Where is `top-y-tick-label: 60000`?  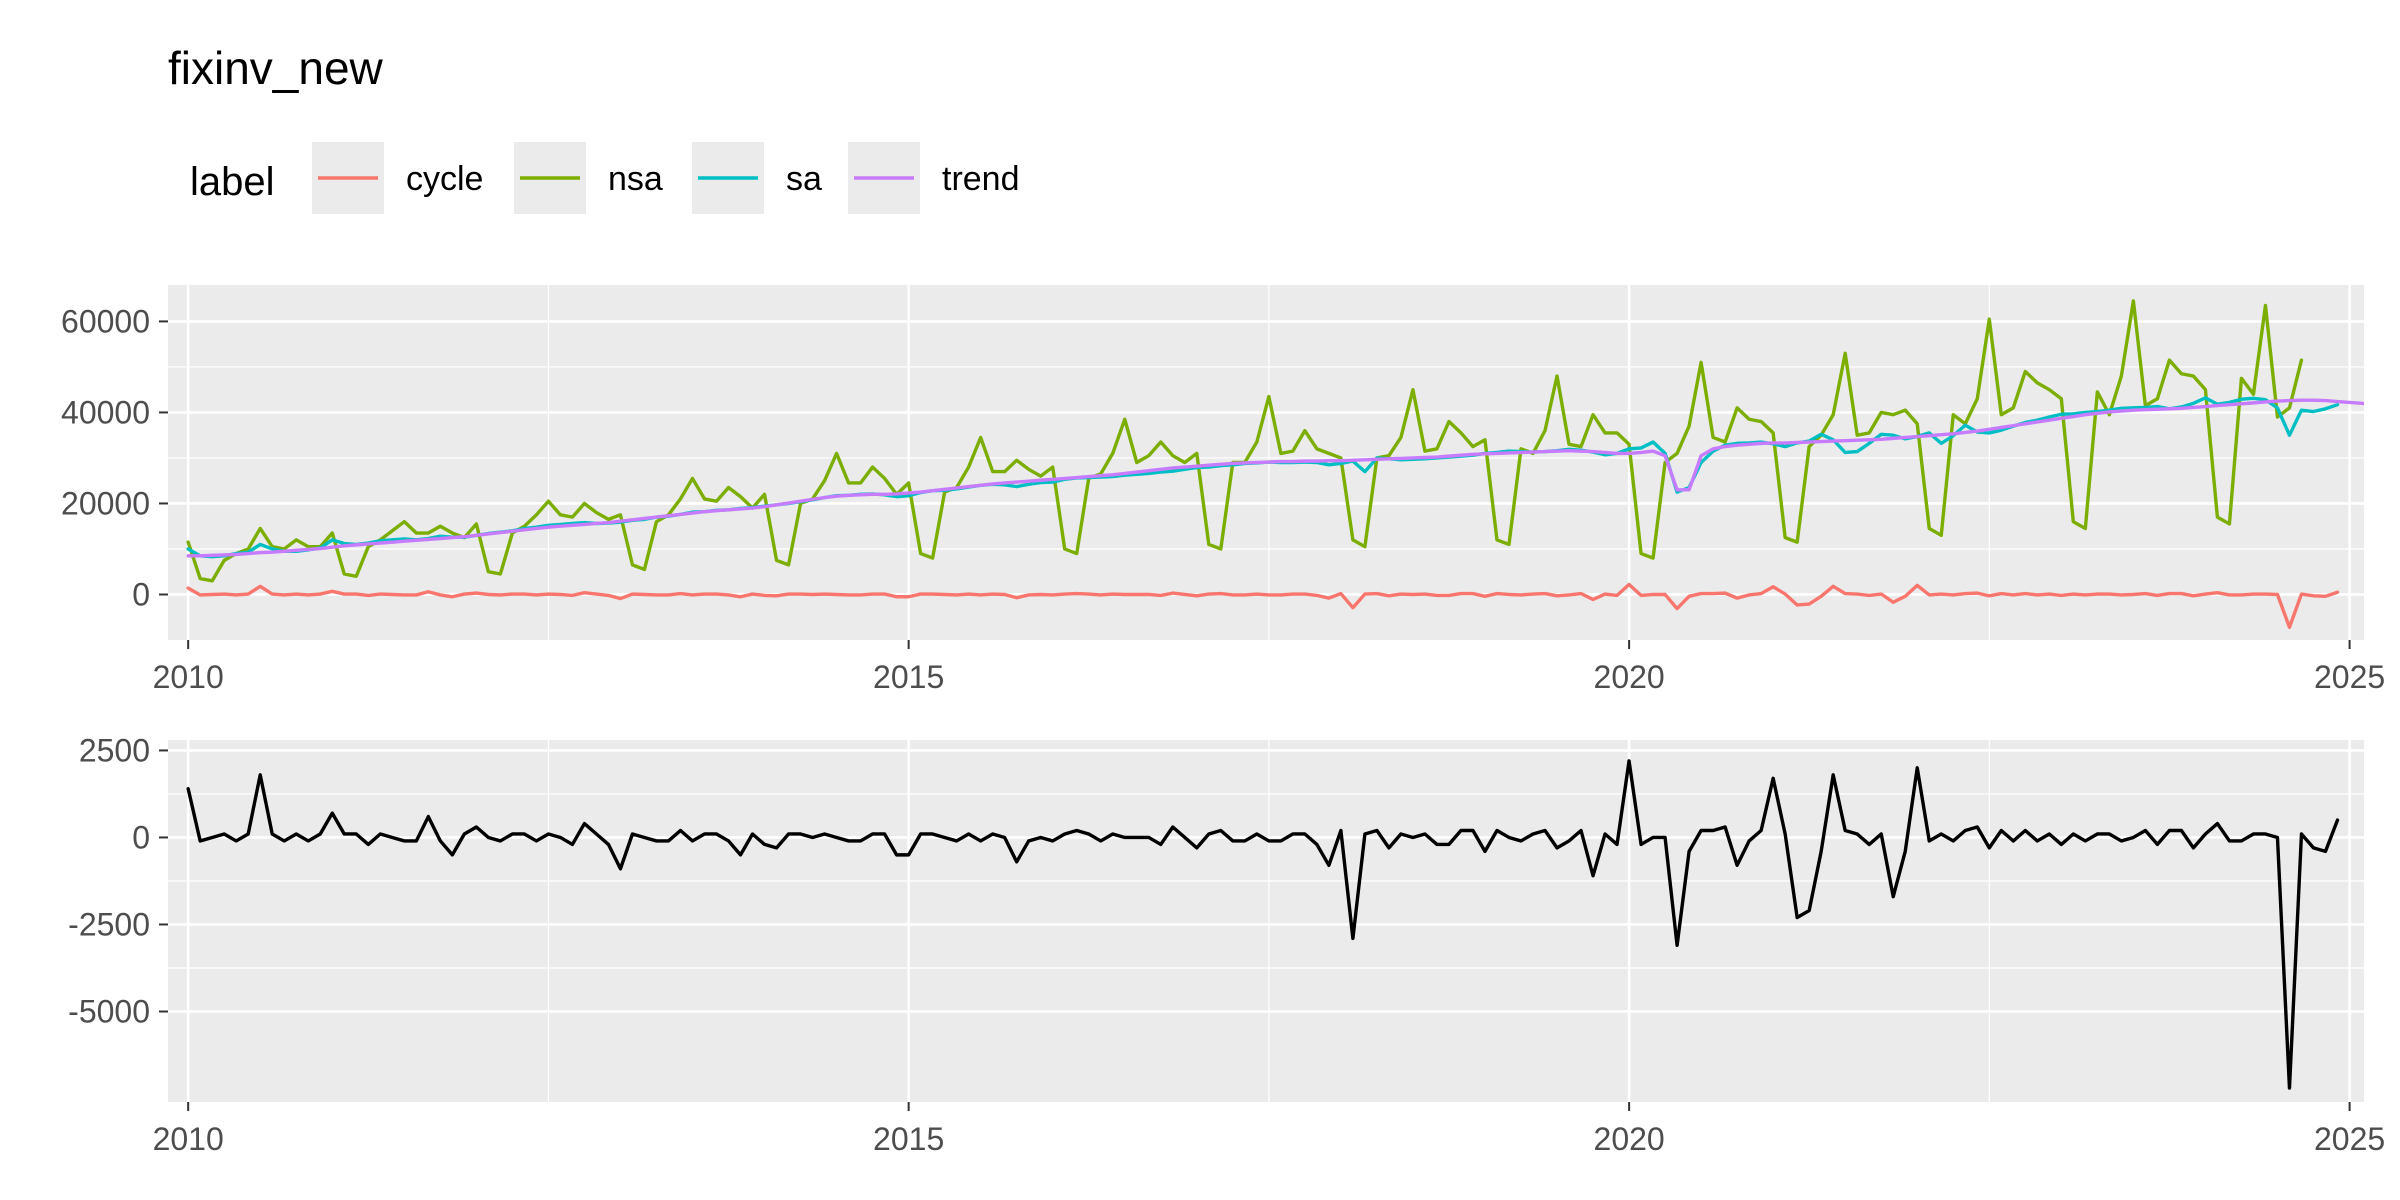
top-y-tick-label: 60000 is located at coordinates (105, 321).